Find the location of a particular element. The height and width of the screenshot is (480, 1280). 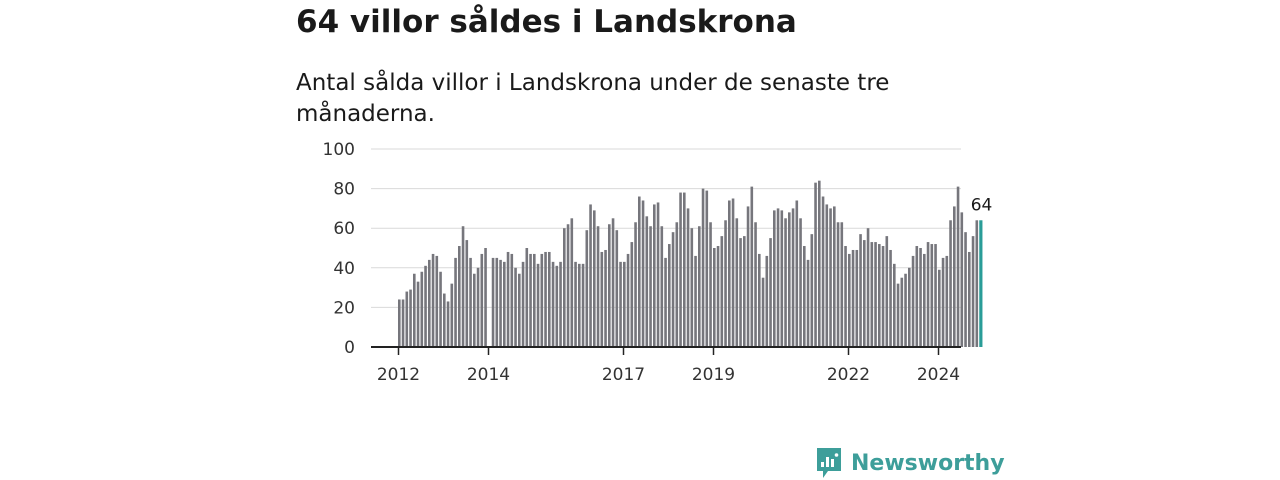

y-tick-label: 40 is located at coordinates (344, 269).